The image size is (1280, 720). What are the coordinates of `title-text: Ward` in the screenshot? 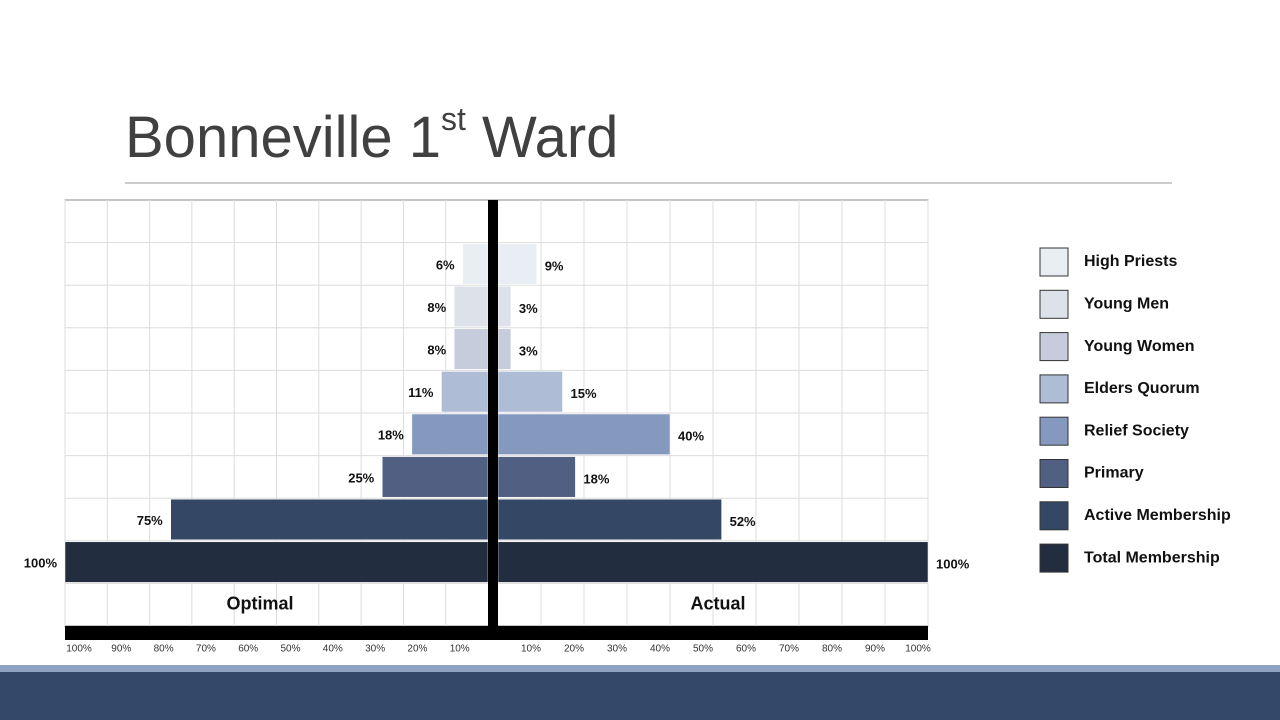 It's located at (542, 137).